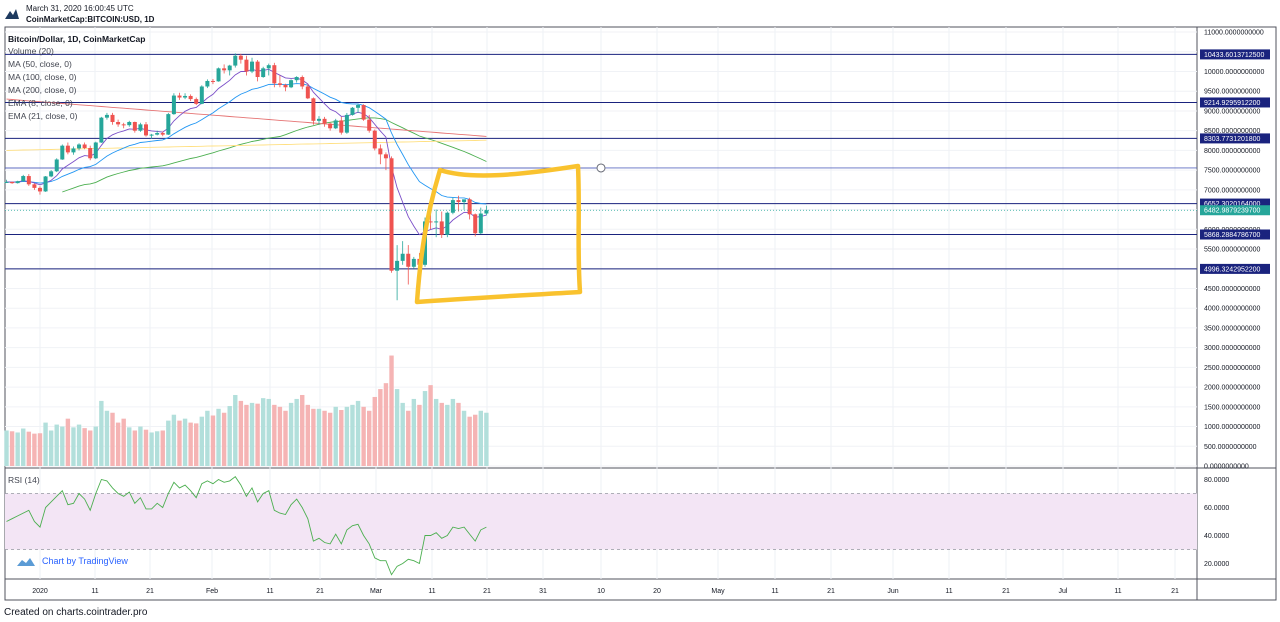  I want to click on x-tick-label: 11, so click(774, 591).